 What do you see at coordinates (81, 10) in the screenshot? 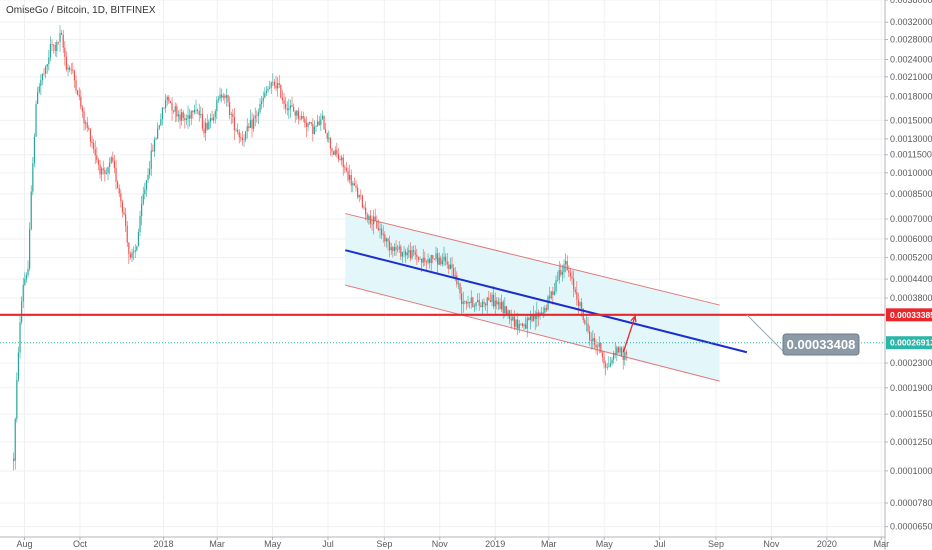
I see `chart-title: OmiseGo / Bitcoin, 1D, BITFINEX` at bounding box center [81, 10].